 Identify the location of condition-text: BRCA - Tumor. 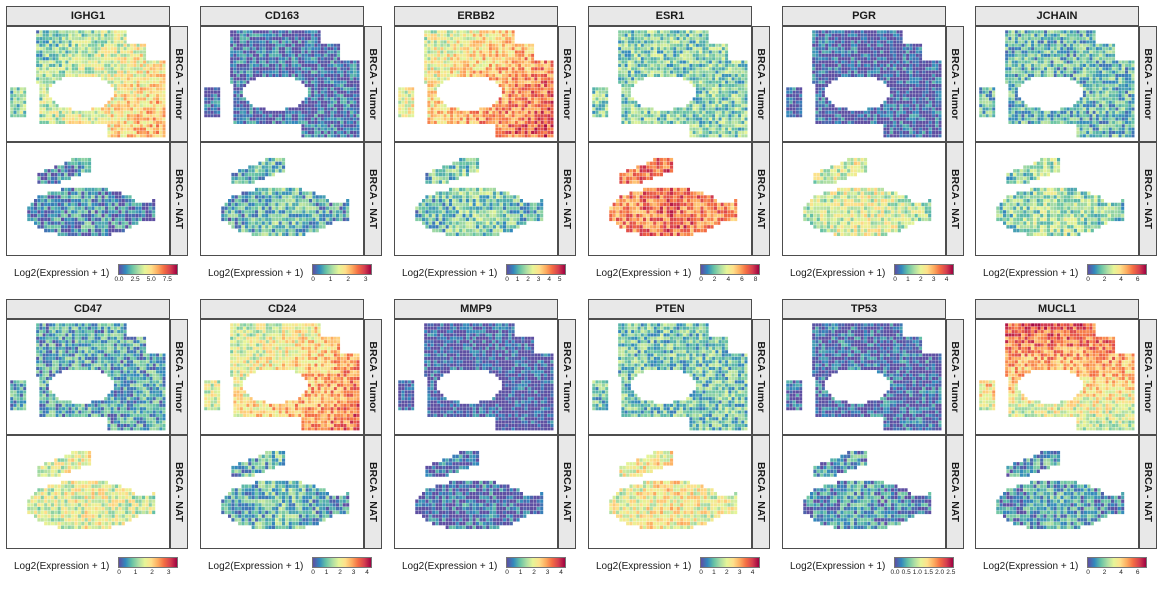
(373, 84).